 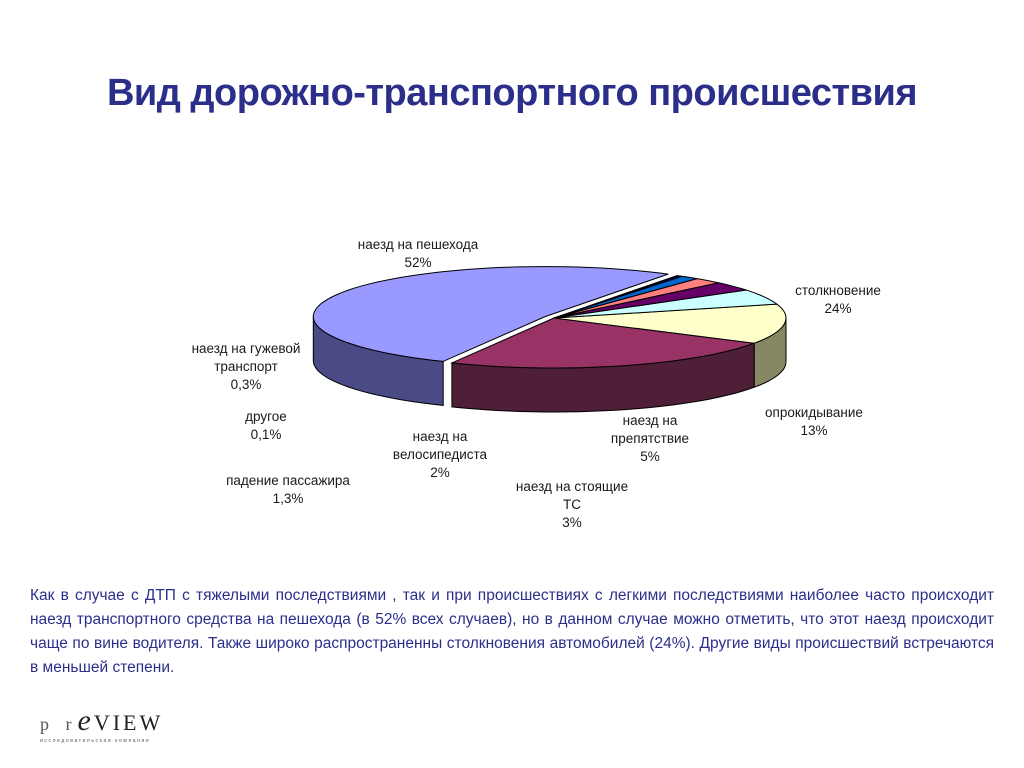 I want to click on slice-label: наезд на велосипедиста 2%, so click(x=440, y=455).